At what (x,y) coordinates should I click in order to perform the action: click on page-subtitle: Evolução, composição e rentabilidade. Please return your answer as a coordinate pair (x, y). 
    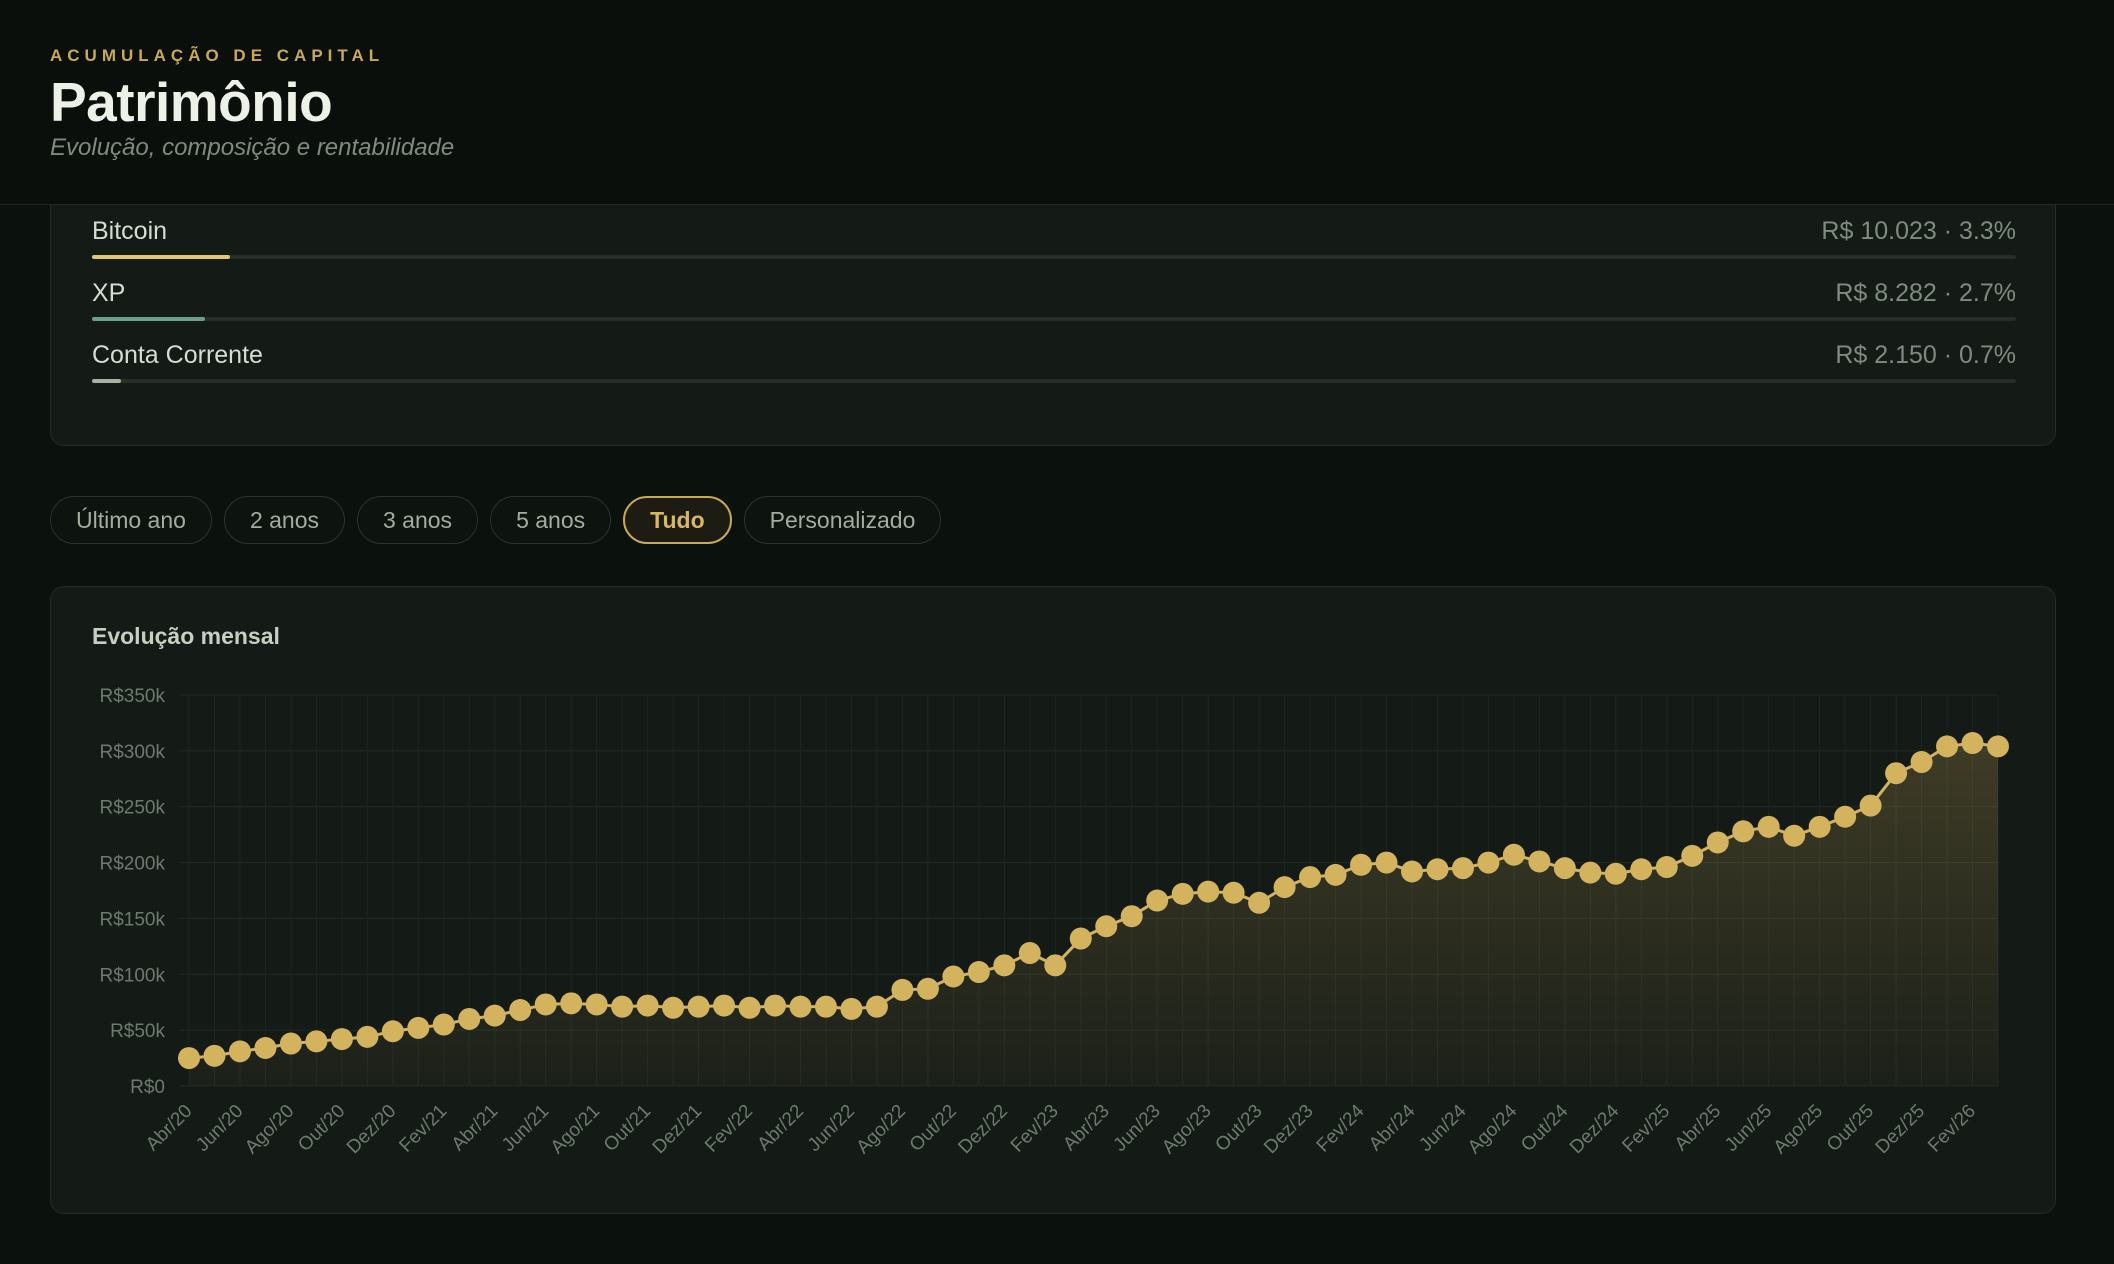
    Looking at the image, I should click on (252, 147).